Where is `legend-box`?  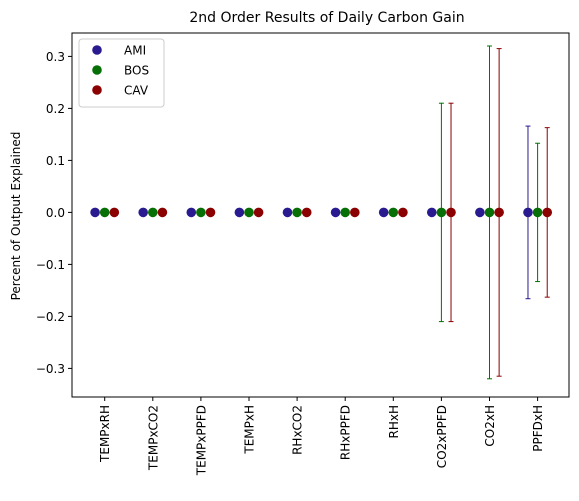
legend-box is located at coordinates (121, 73).